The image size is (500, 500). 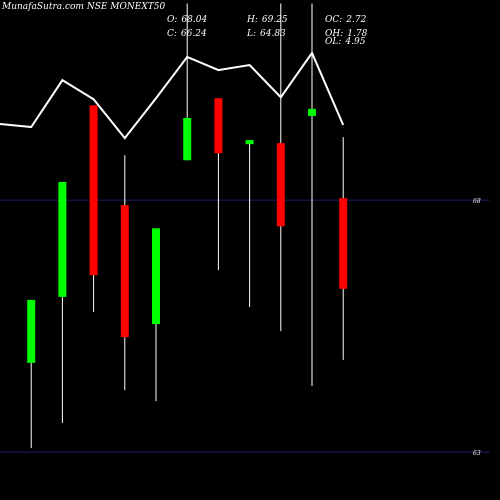 I want to click on stat-label: C:, so click(x=172, y=34).